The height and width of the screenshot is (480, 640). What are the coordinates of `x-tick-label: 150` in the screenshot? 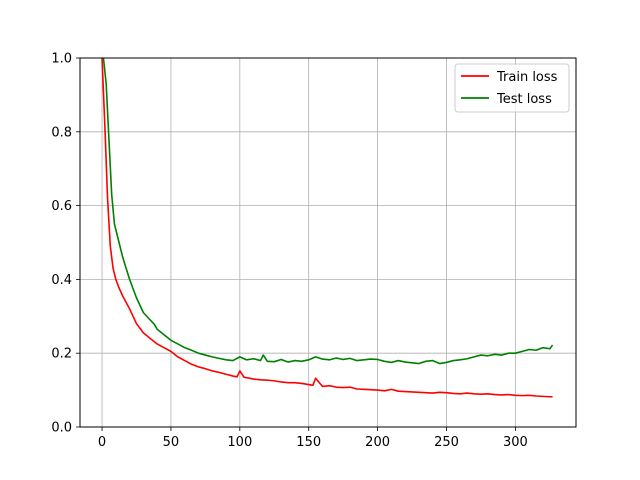 It's located at (308, 442).